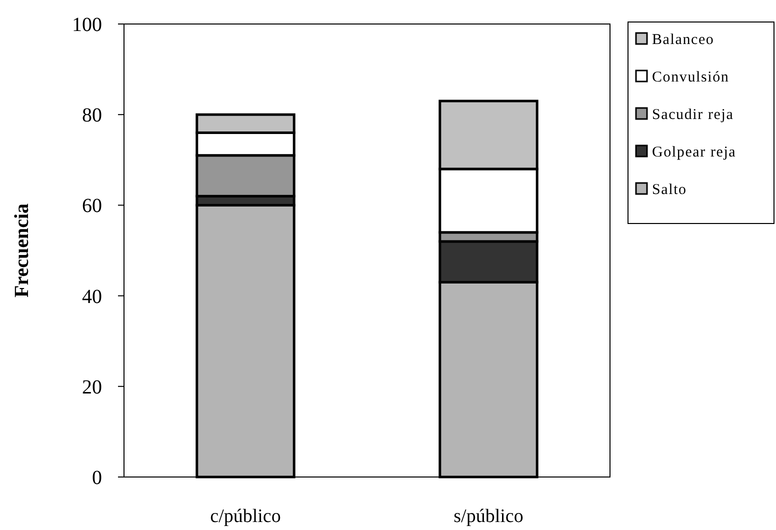 The image size is (776, 530). What do you see at coordinates (669, 190) in the screenshot?
I see `legend-label: Salto` at bounding box center [669, 190].